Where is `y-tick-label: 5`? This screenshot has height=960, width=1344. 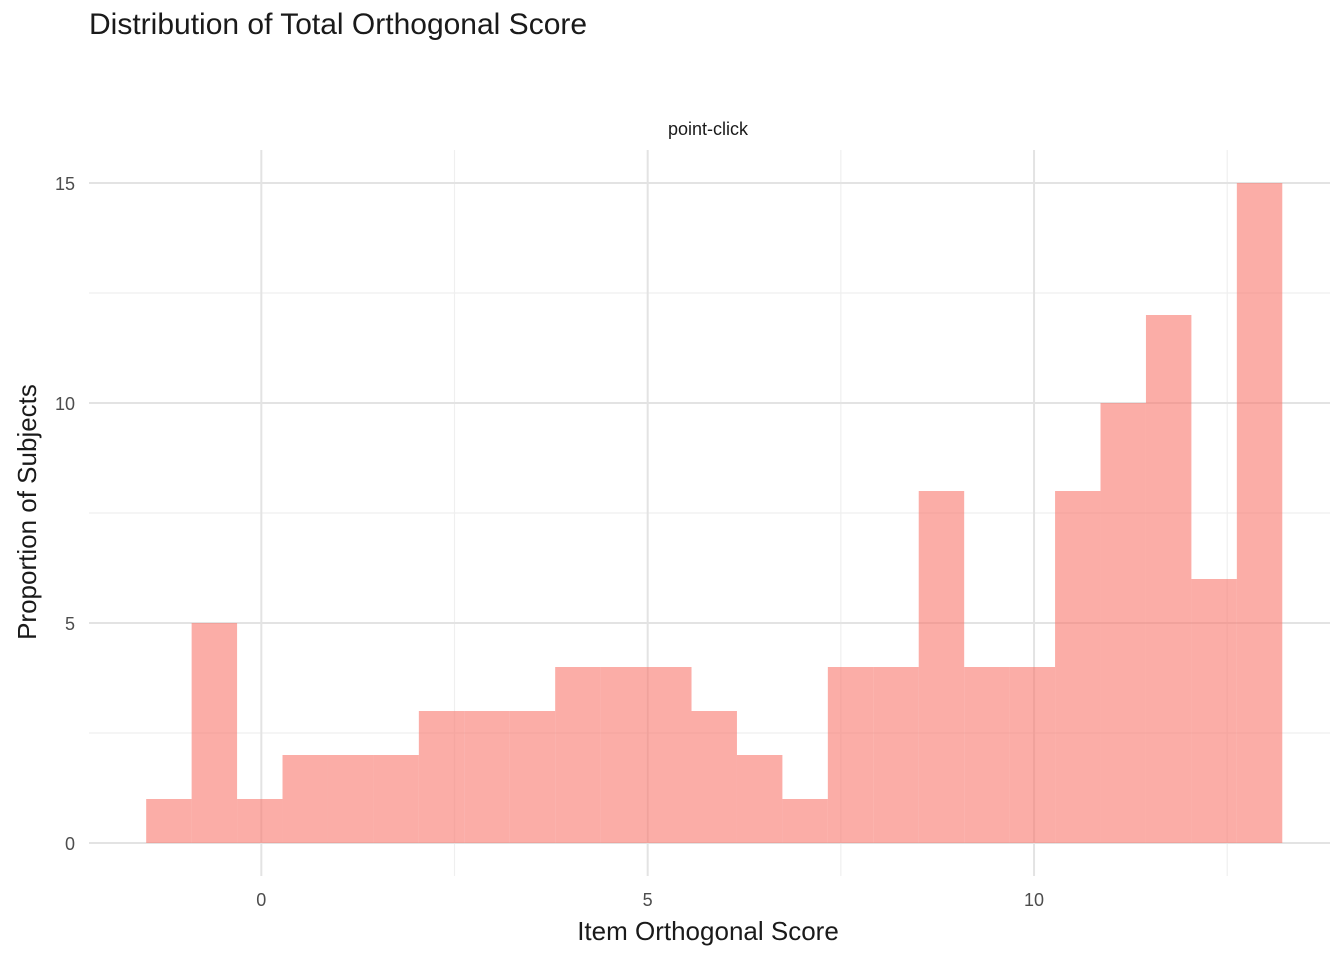
y-tick-label: 5 is located at coordinates (70, 624).